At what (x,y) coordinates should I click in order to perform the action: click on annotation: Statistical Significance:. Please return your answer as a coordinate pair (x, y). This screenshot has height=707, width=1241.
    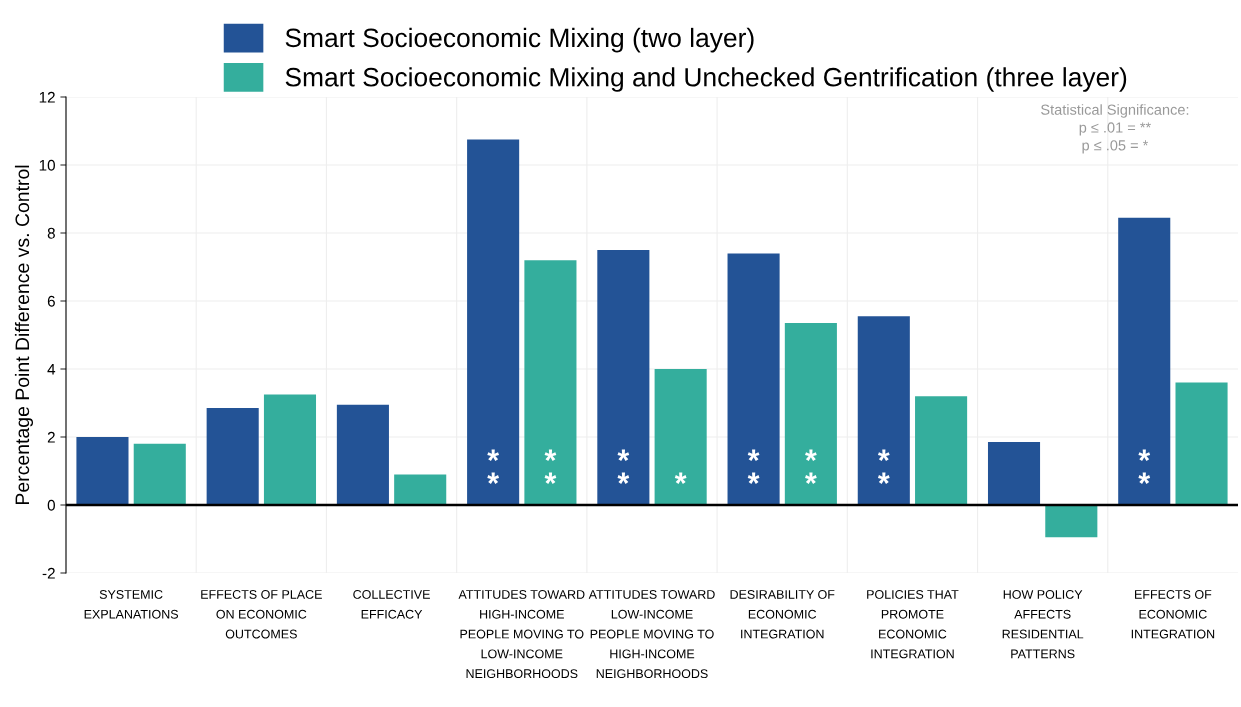
    Looking at the image, I should click on (1115, 111).